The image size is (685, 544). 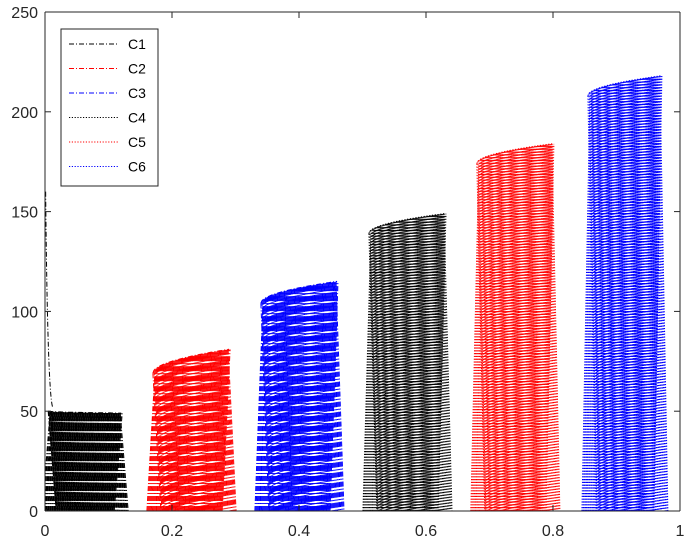 I want to click on series-C1-rise, so click(x=84, y=461).